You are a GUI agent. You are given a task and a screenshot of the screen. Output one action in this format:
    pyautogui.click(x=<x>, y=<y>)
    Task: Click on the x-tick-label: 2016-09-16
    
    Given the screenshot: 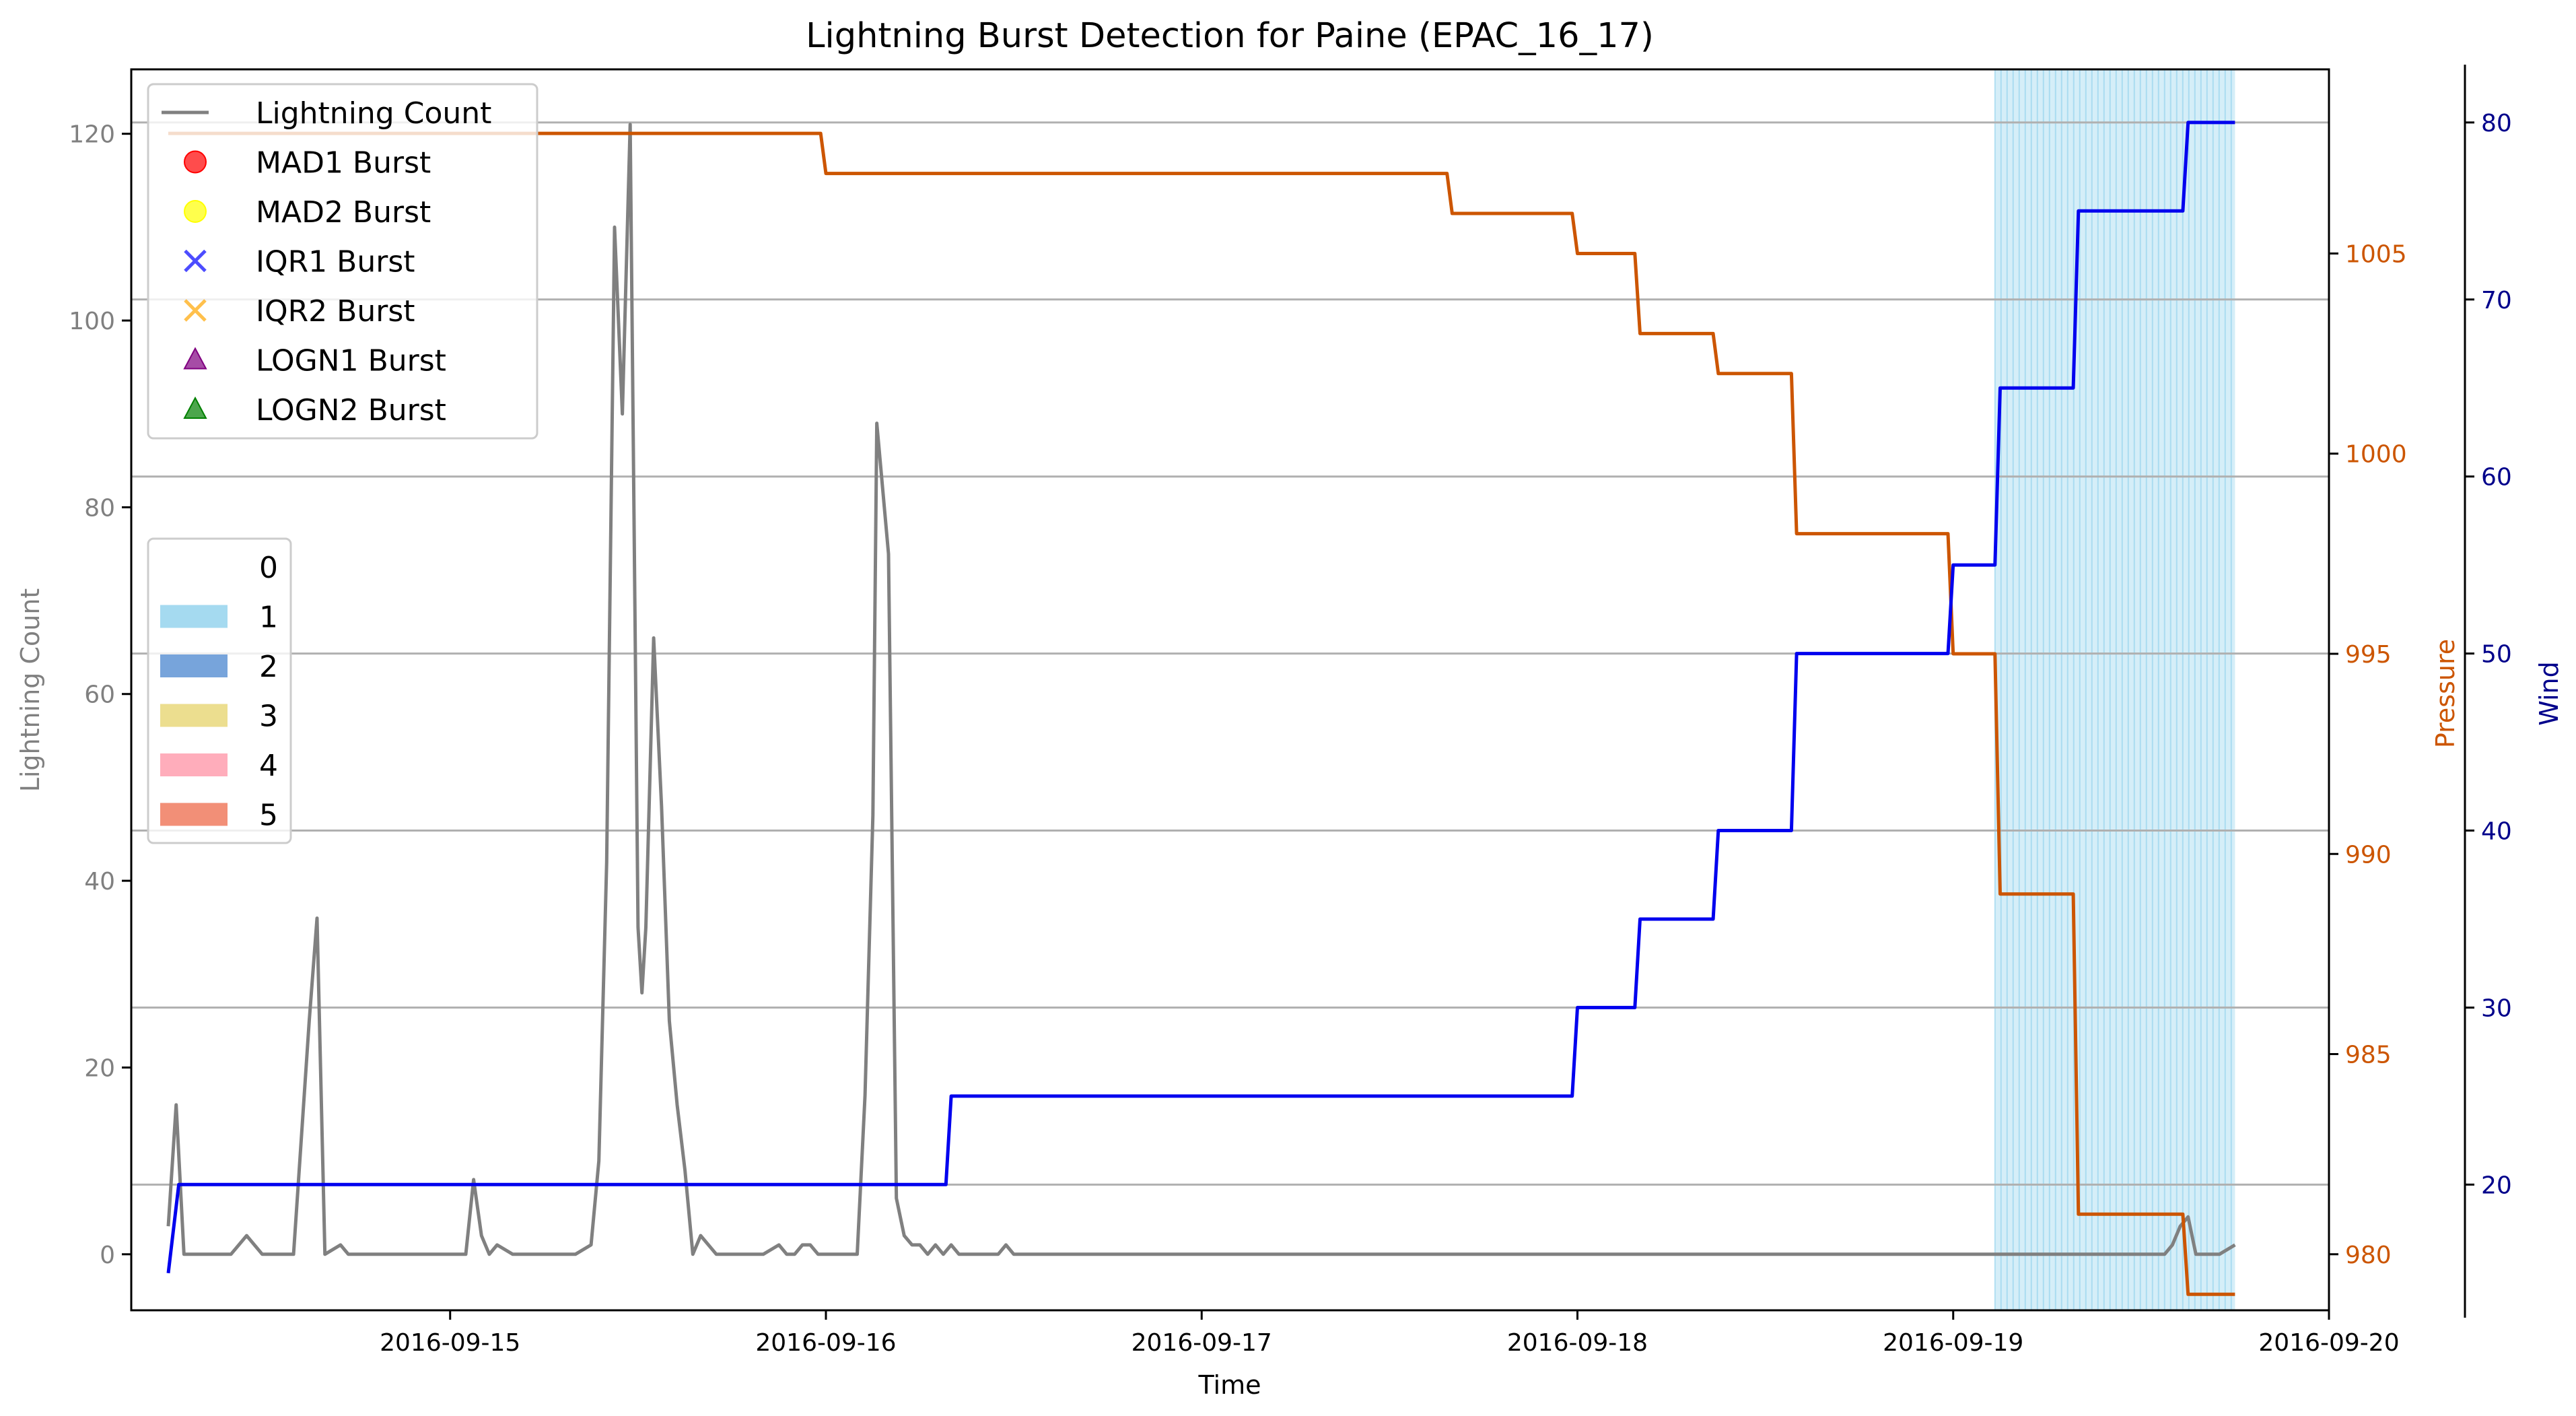 What is the action you would take?
    pyautogui.click(x=825, y=1343)
    